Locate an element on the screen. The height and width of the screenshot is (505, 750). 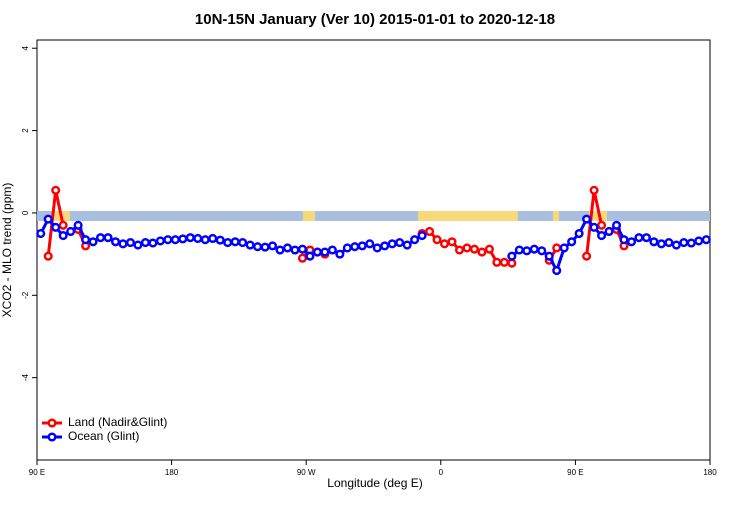
x-tick-label: 0 is located at coordinates (441, 472).